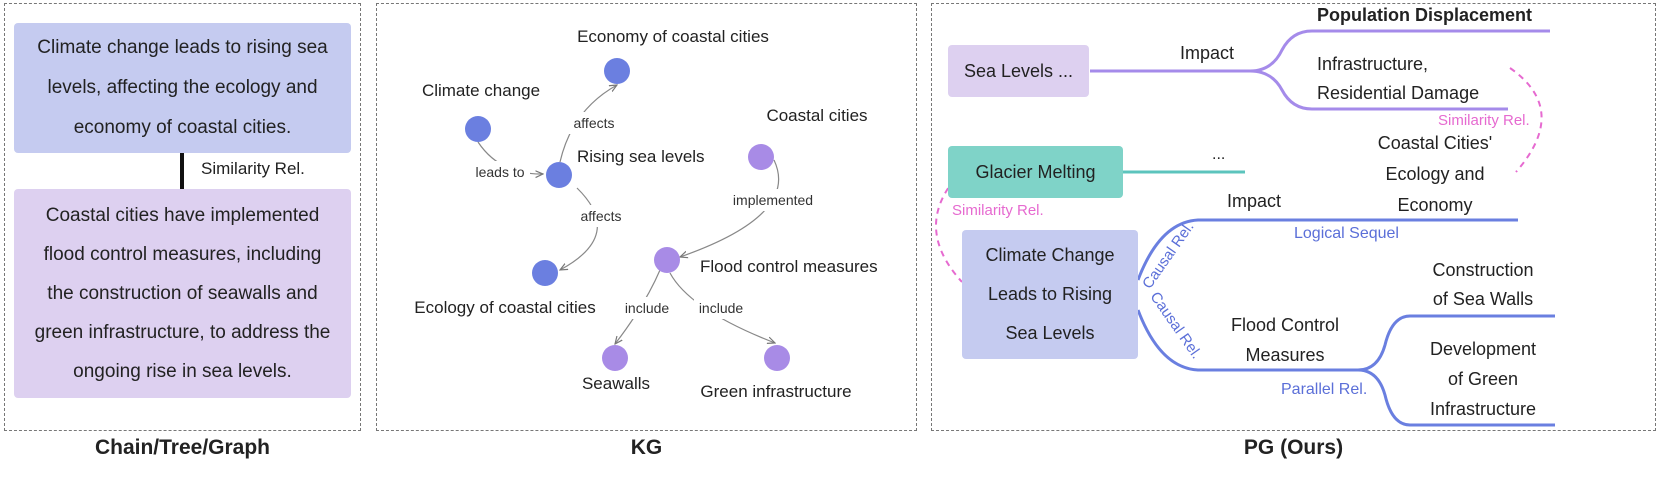  What do you see at coordinates (1346, 233) in the screenshot?
I see `pg-logical-sequel: Logical Sequel` at bounding box center [1346, 233].